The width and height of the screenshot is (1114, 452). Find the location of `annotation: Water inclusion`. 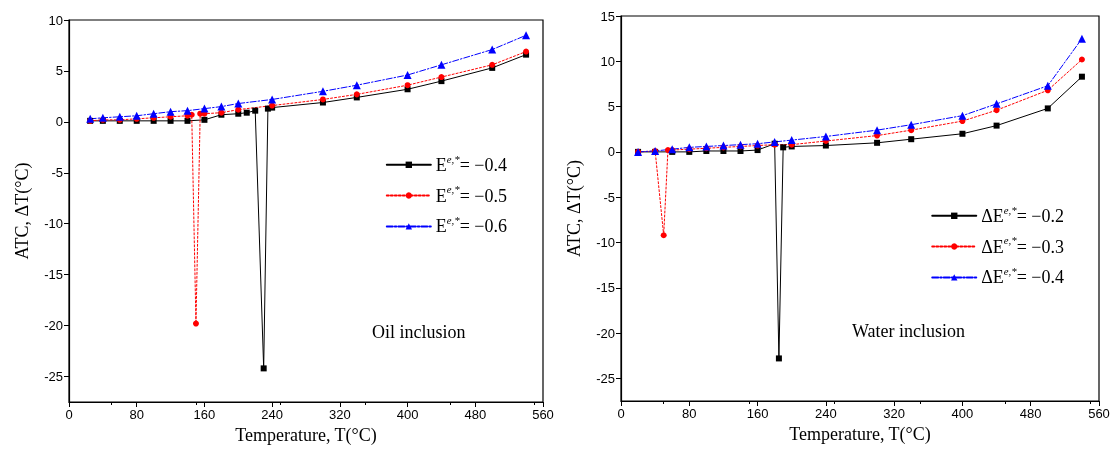

annotation: Water inclusion is located at coordinates (909, 331).